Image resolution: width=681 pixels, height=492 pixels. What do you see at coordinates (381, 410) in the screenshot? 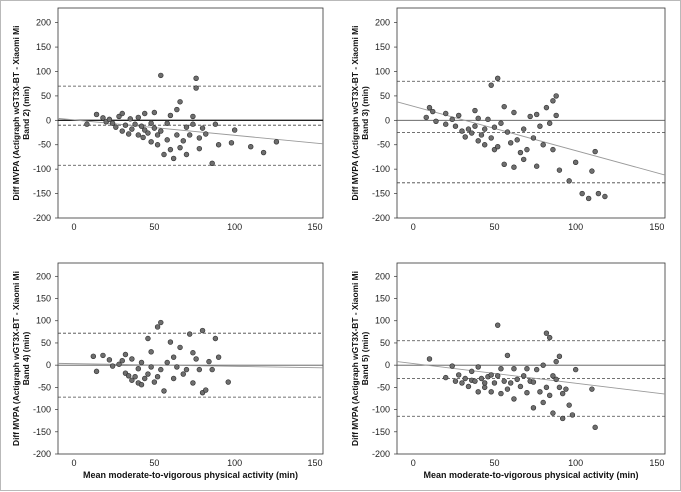
I see `y-tick-label: -100` at bounding box center [381, 410].